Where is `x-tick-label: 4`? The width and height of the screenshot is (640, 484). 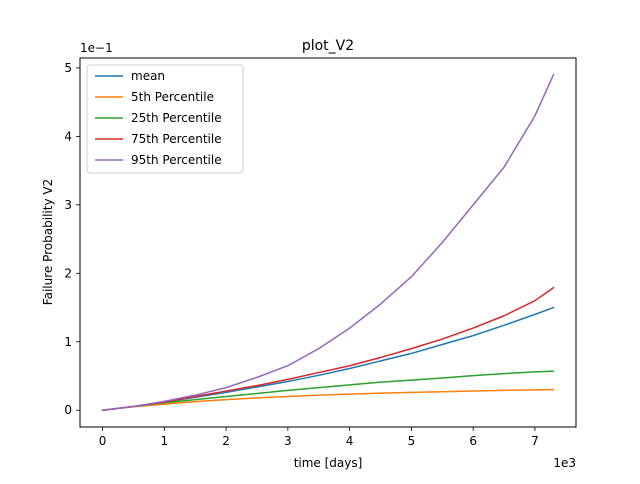 x-tick-label: 4 is located at coordinates (350, 441).